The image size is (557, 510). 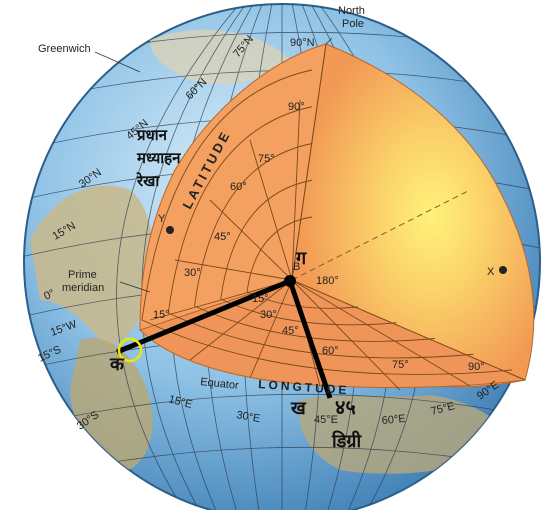 I want to click on prime-meridian-label-line1: Prime, so click(x=82, y=275).